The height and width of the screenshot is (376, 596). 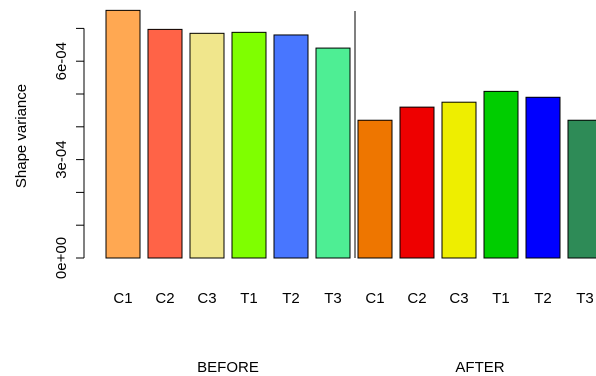 What do you see at coordinates (165, 143) in the screenshot?
I see `bar-before-c2` at bounding box center [165, 143].